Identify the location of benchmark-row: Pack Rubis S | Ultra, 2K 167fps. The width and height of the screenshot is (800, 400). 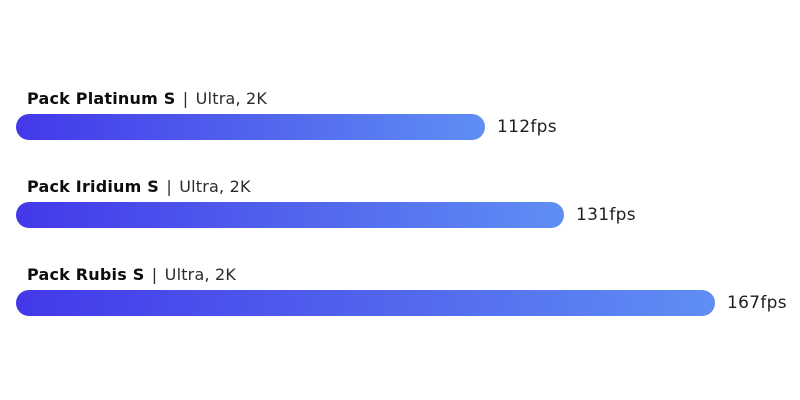
(408, 290).